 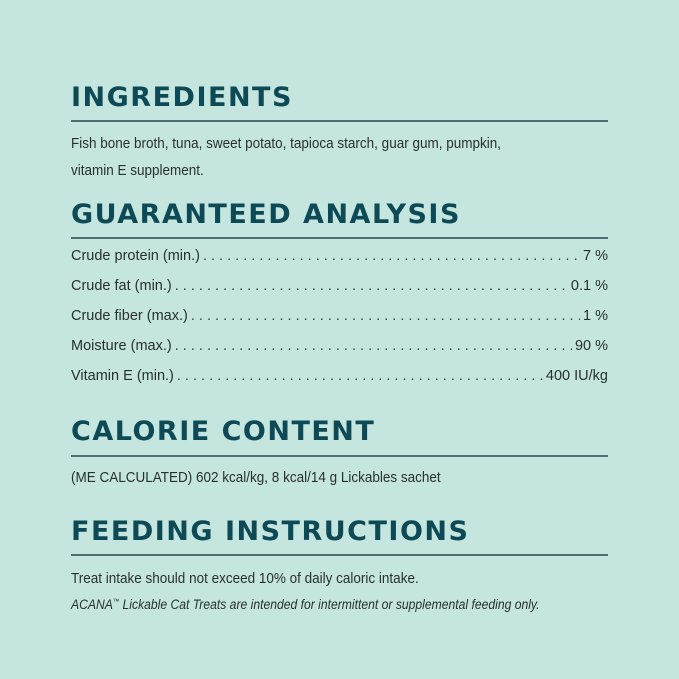 What do you see at coordinates (589, 286) in the screenshot?
I see `analysis-value: 0.1 %` at bounding box center [589, 286].